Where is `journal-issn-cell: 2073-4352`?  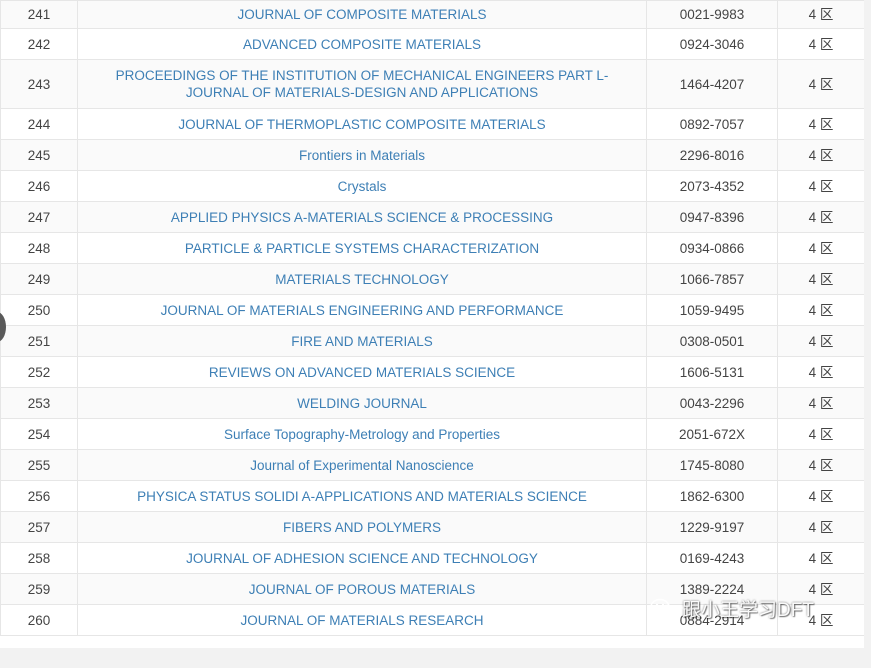
journal-issn-cell: 2073-4352 is located at coordinates (712, 186).